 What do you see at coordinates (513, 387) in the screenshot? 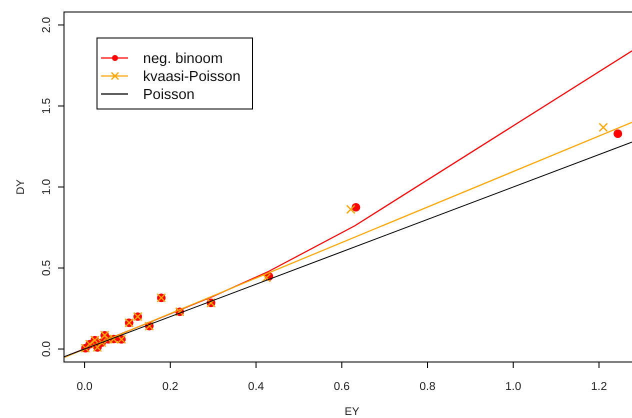
I see `x-tick-label: 1.0` at bounding box center [513, 387].